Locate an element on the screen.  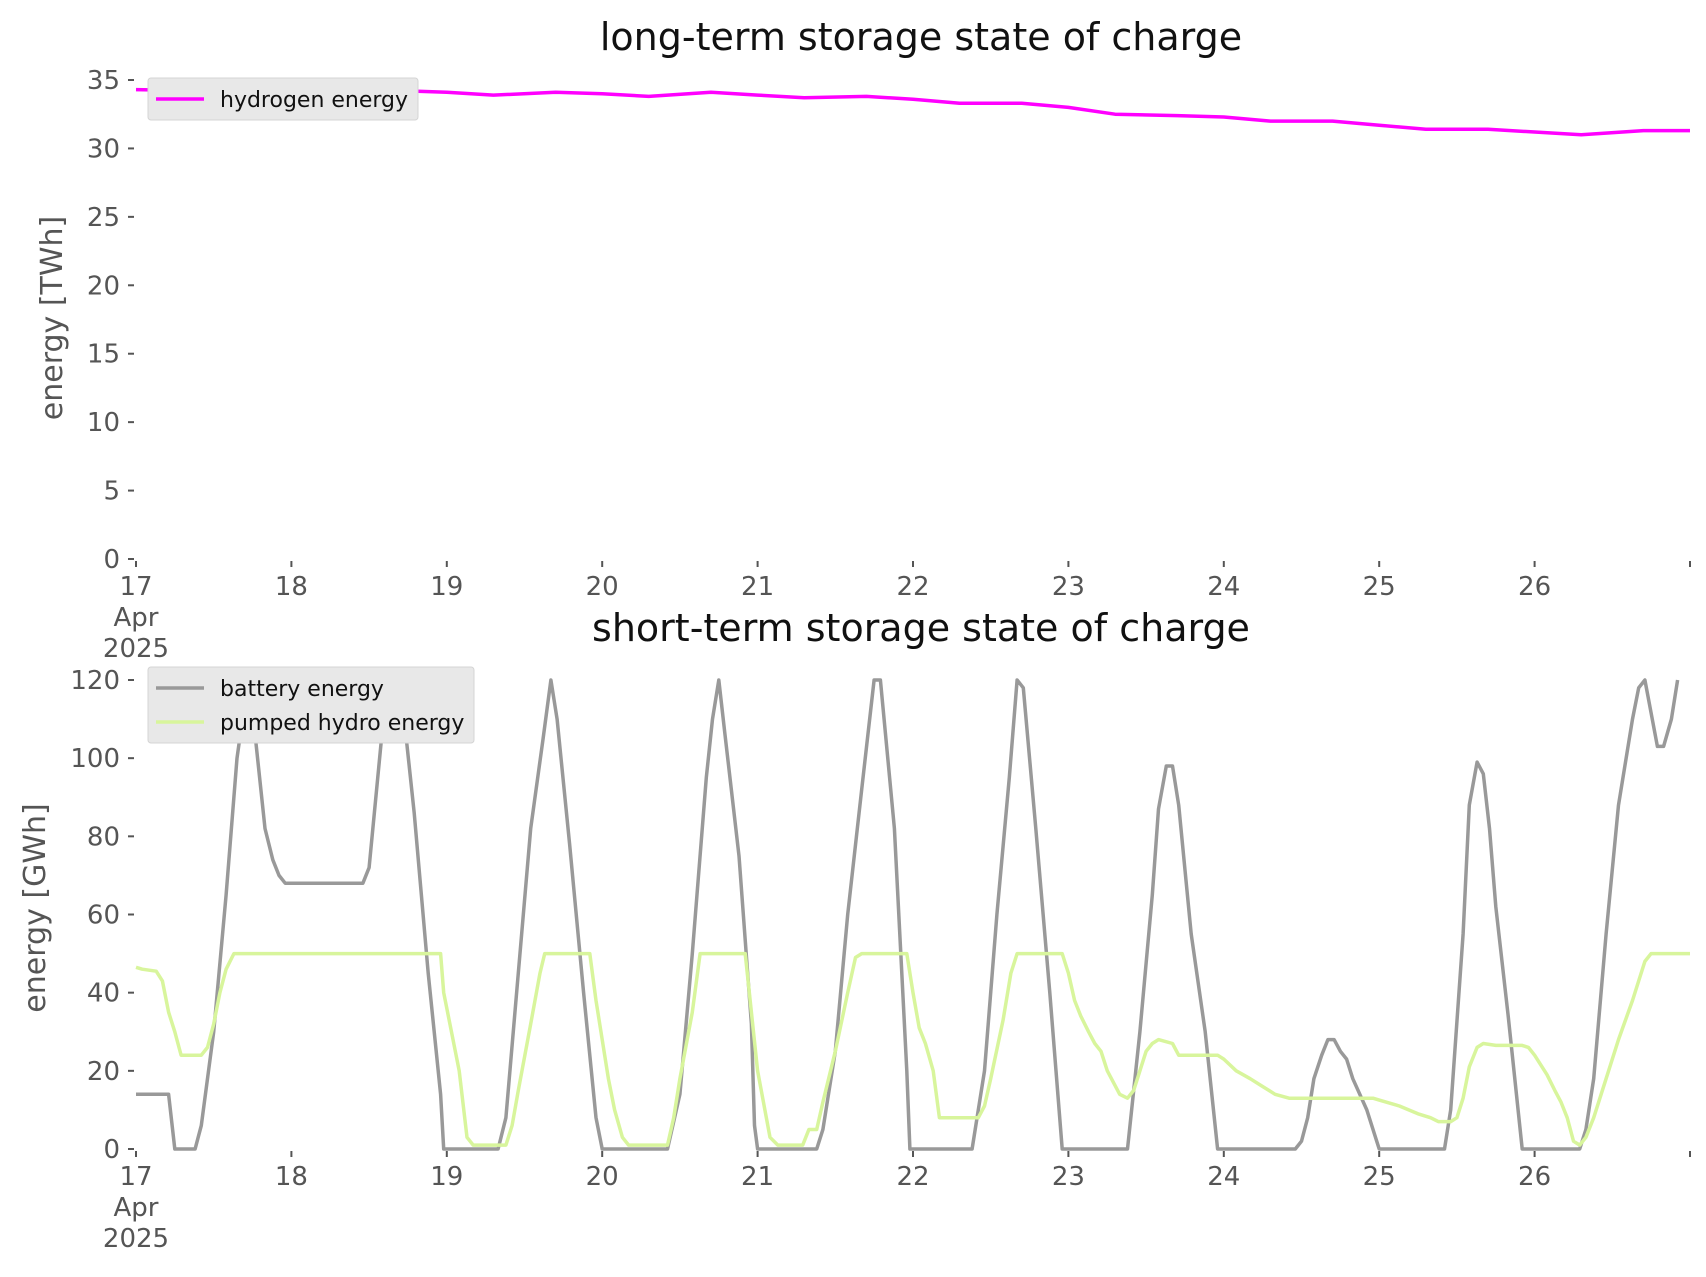
y-tick-label: 60 is located at coordinates (103, 916).